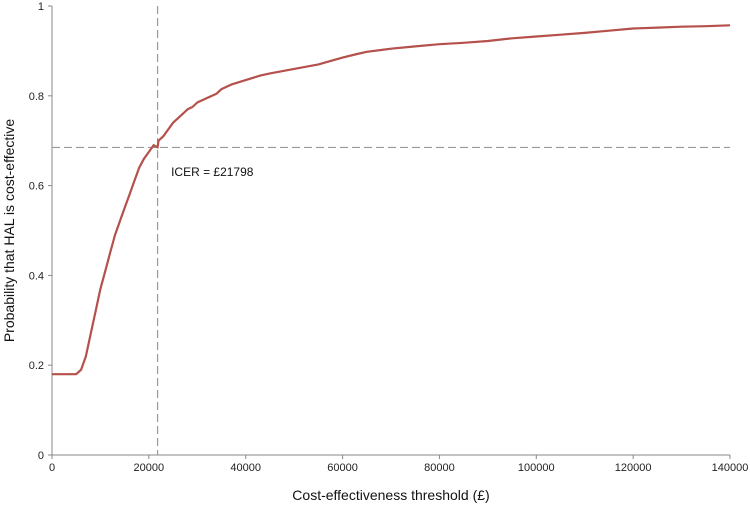  What do you see at coordinates (390, 495) in the screenshot?
I see `x-axis-title: Cost-effectiveness threshold (£)` at bounding box center [390, 495].